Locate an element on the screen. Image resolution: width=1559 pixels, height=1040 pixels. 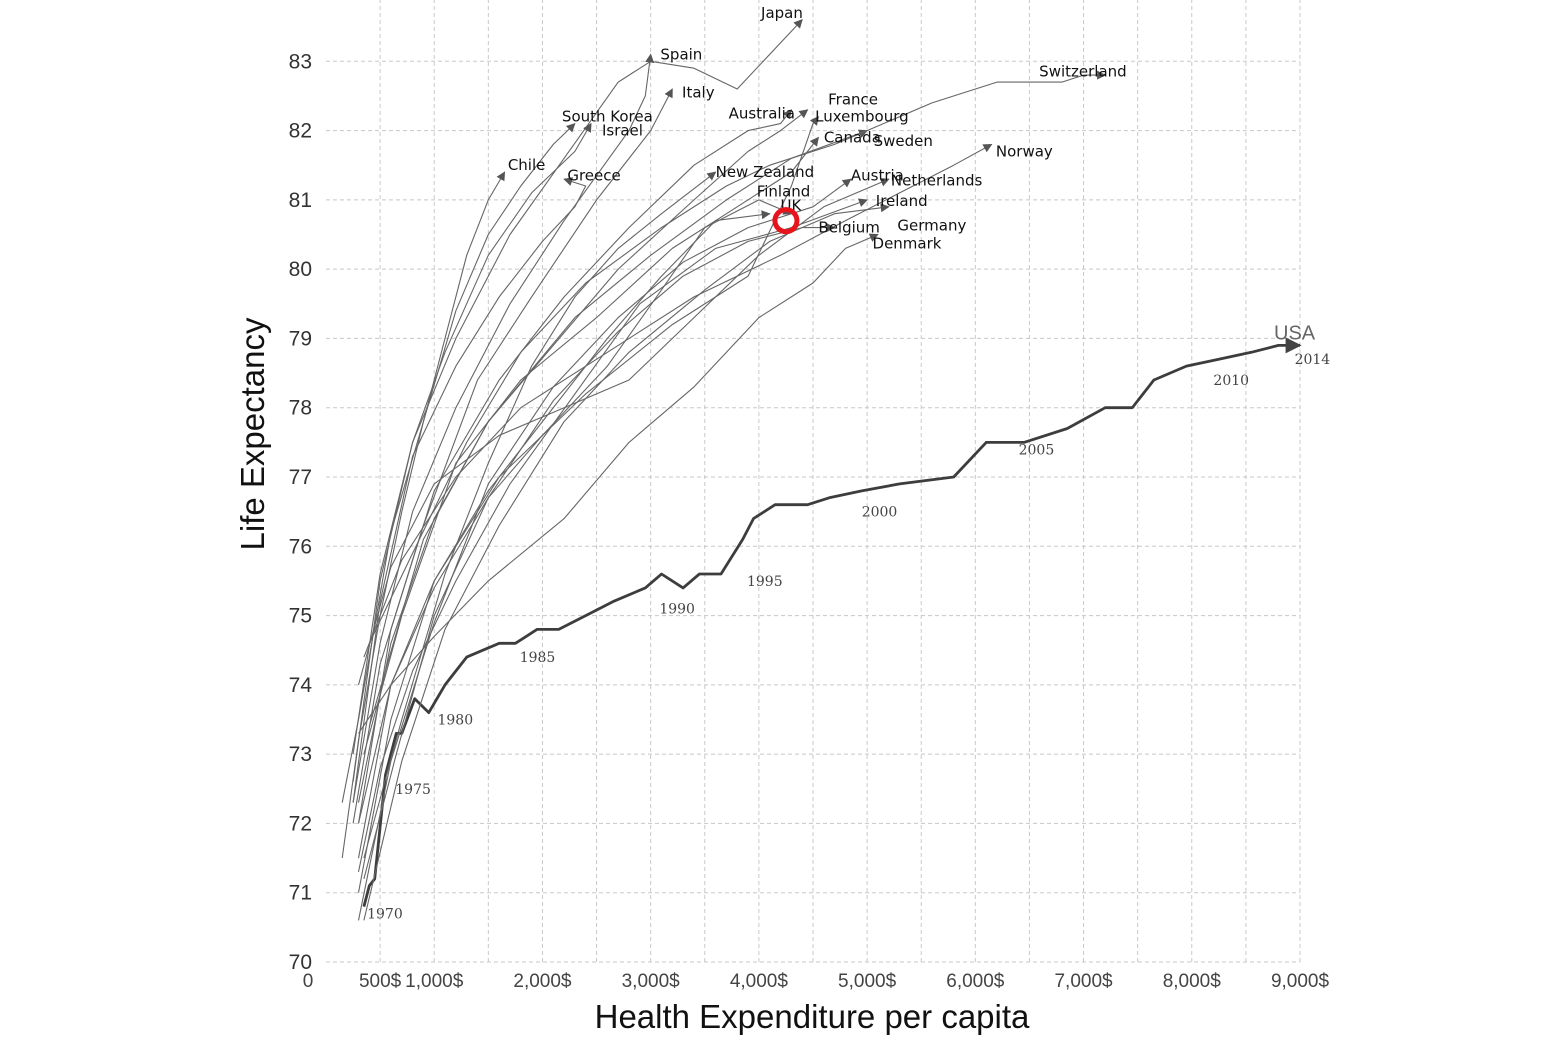
year-label-2014: 2014 is located at coordinates (1313, 360).